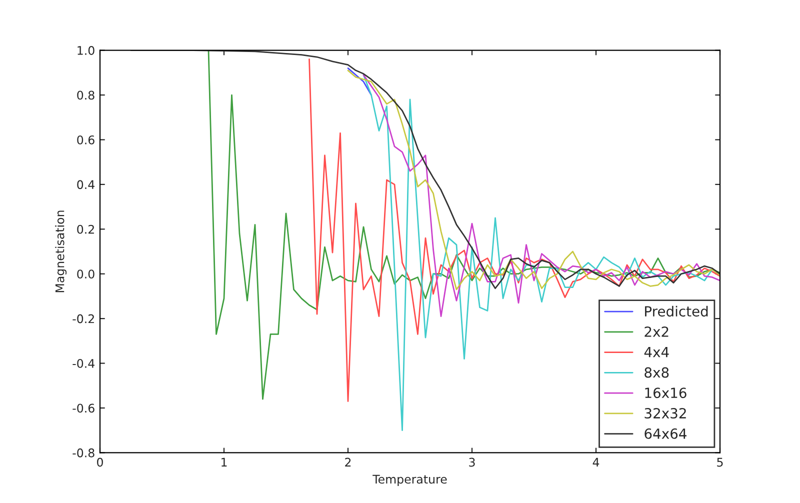 The image size is (800, 503). I want to click on legend-label: 2x2, so click(656, 331).